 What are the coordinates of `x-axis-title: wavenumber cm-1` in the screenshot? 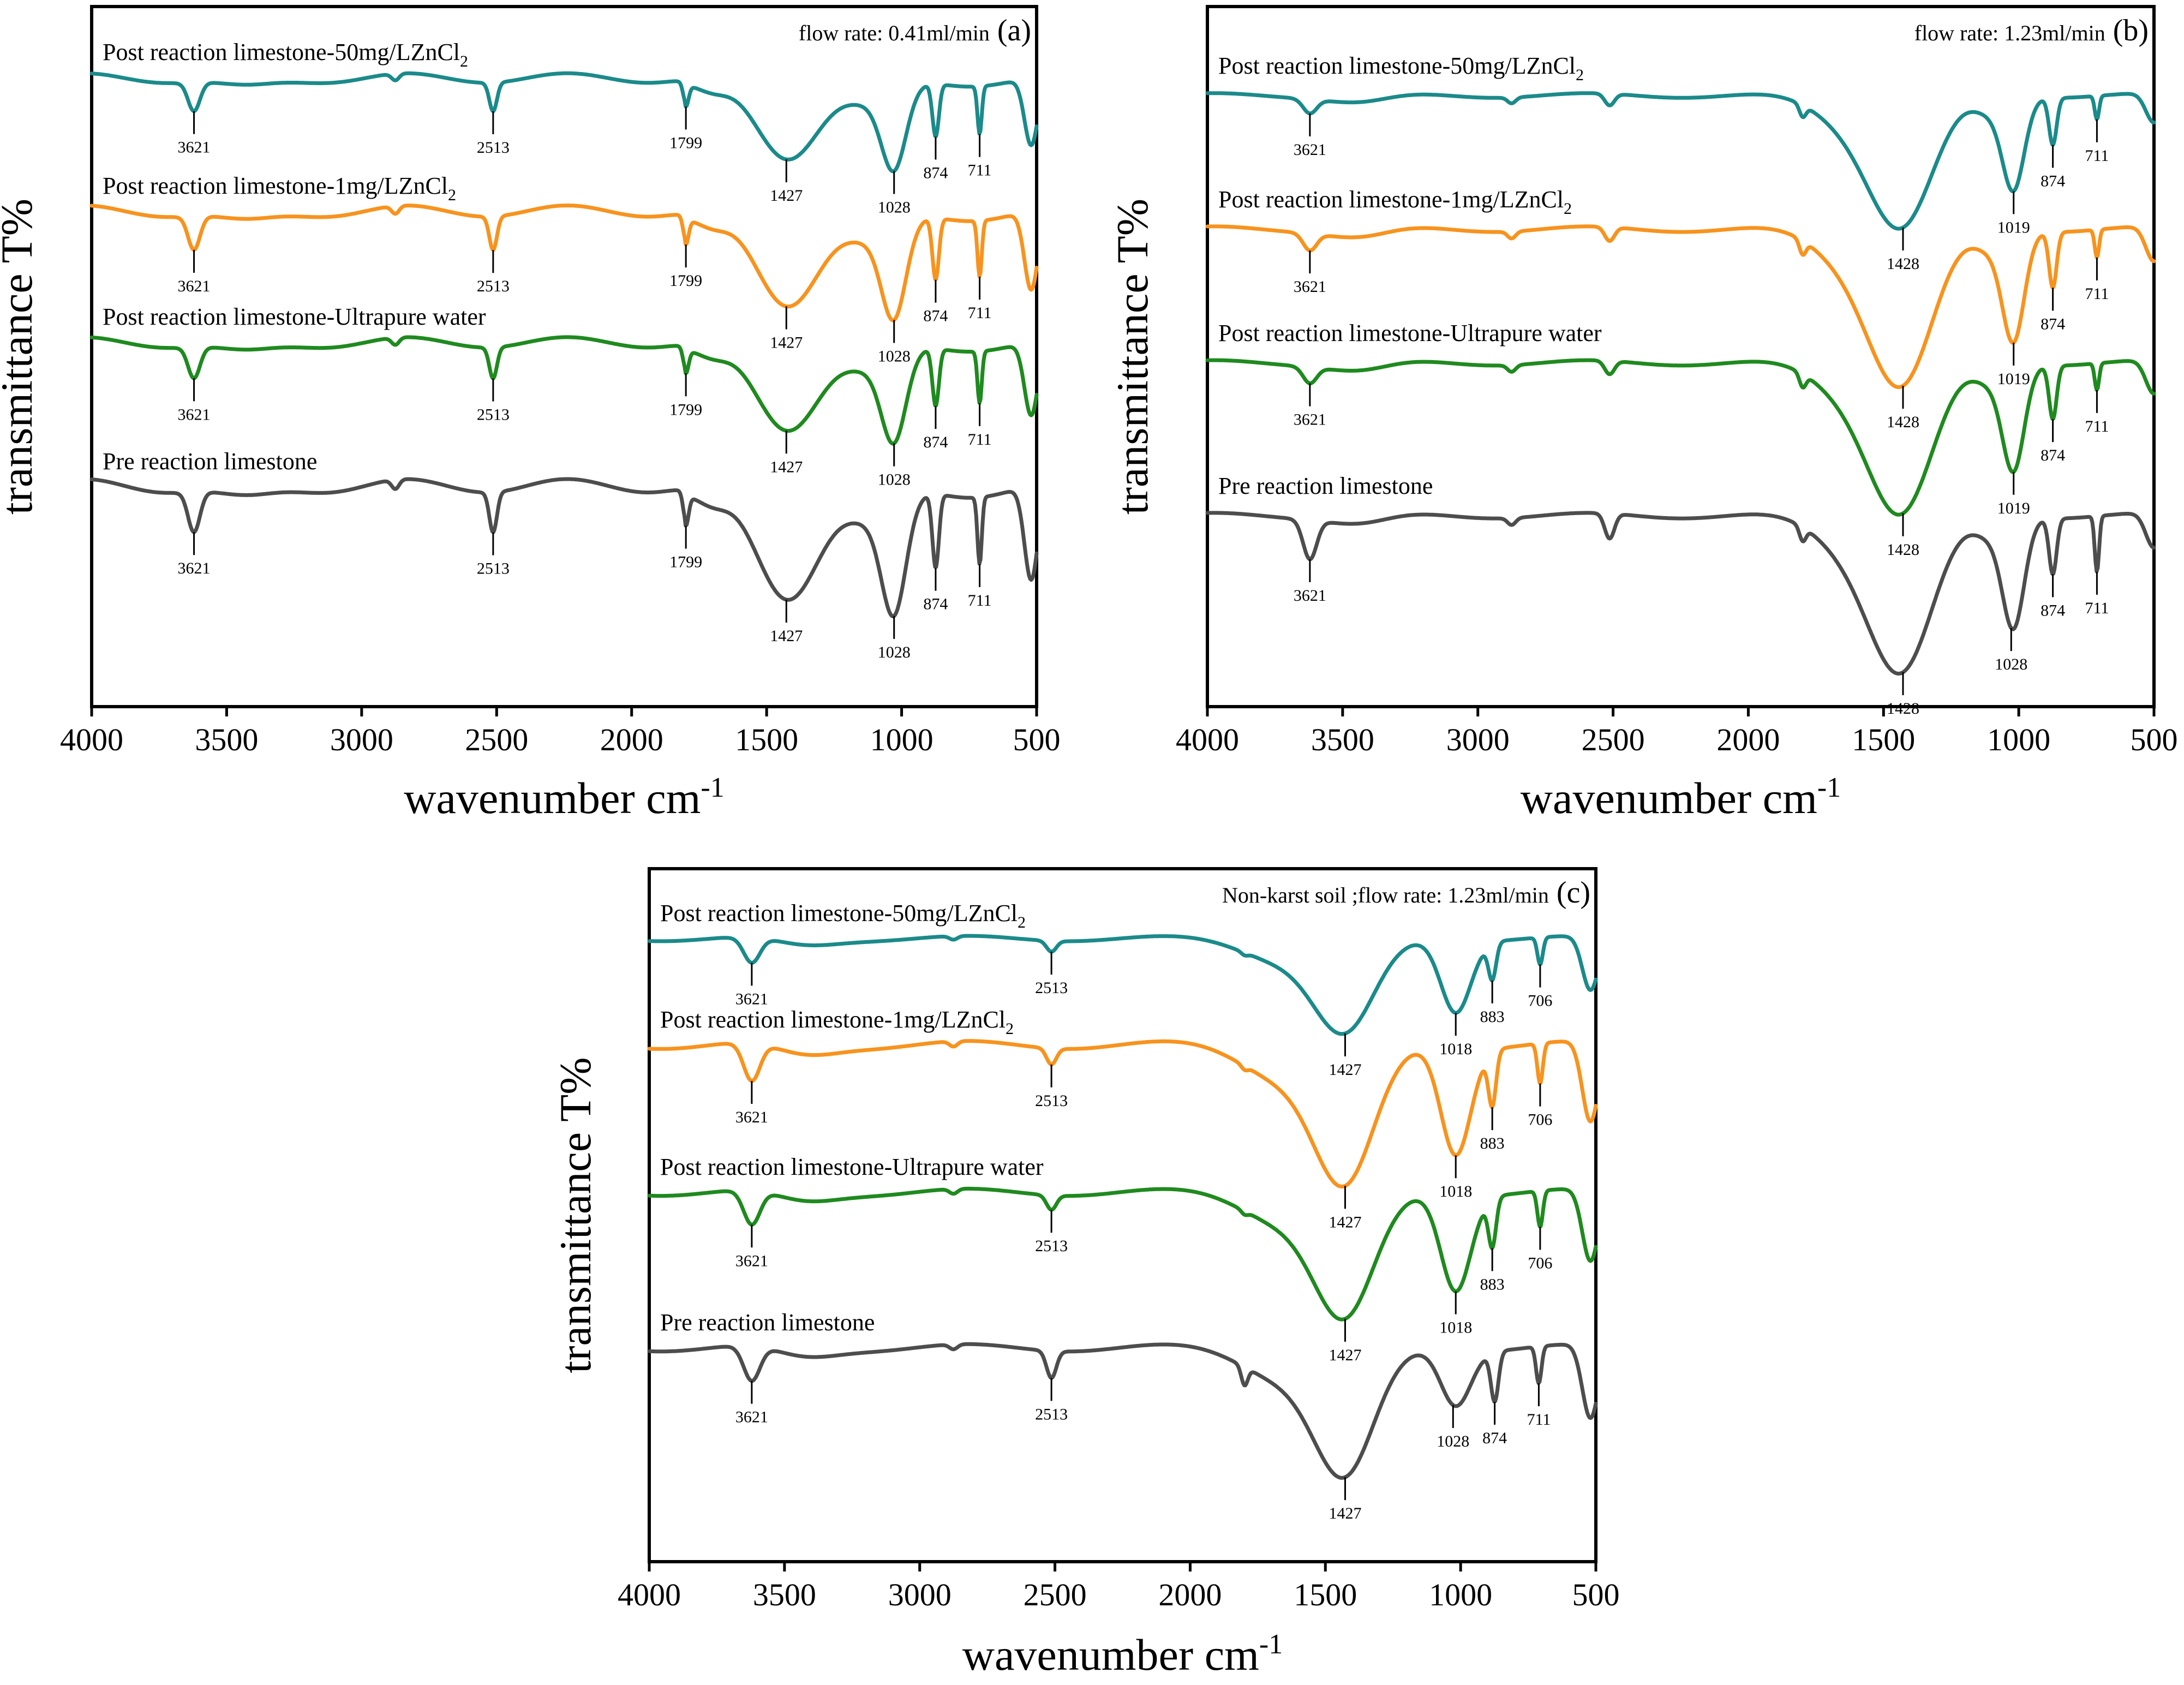 It's located at (1681, 797).